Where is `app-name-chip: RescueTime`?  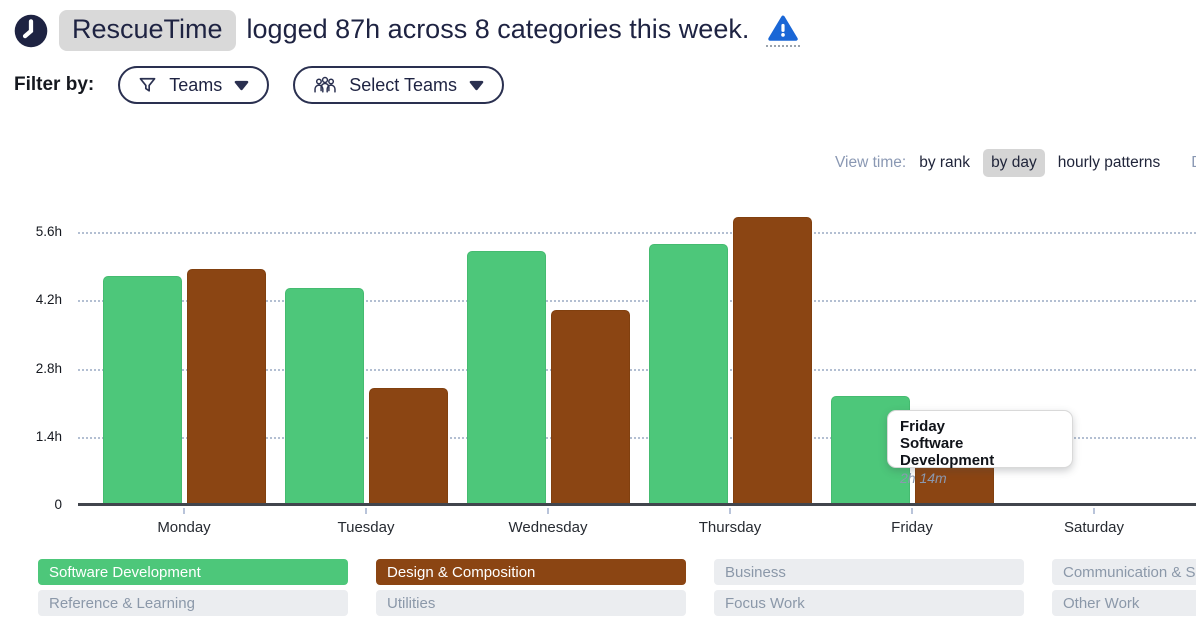 app-name-chip: RescueTime is located at coordinates (147, 31).